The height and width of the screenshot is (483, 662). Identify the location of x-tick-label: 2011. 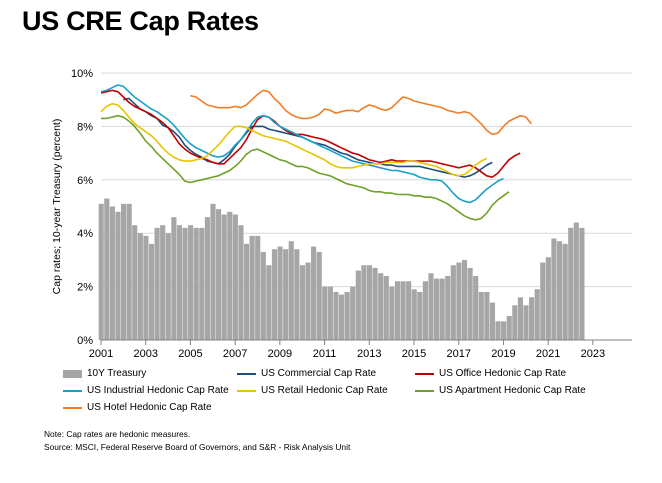
(325, 354).